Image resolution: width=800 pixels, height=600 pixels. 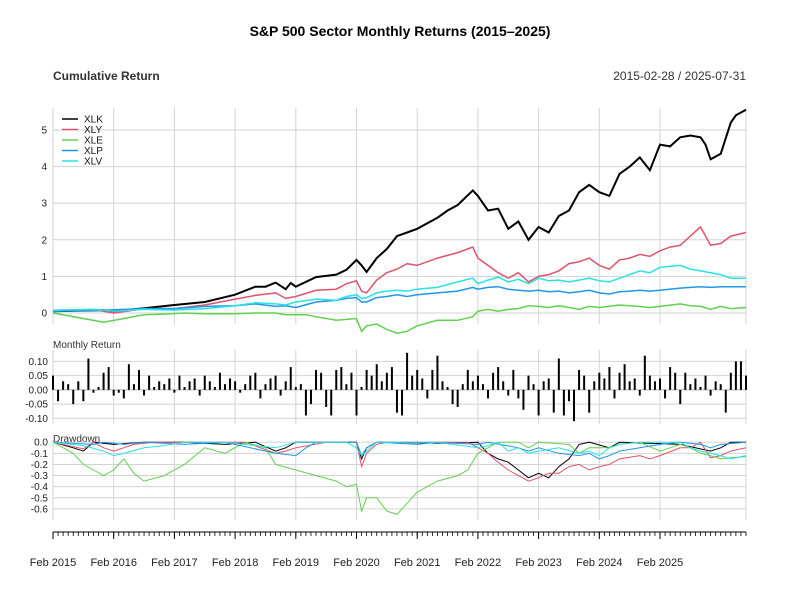 I want to click on panel-title-drawdown: Drawdown, so click(x=76, y=439).